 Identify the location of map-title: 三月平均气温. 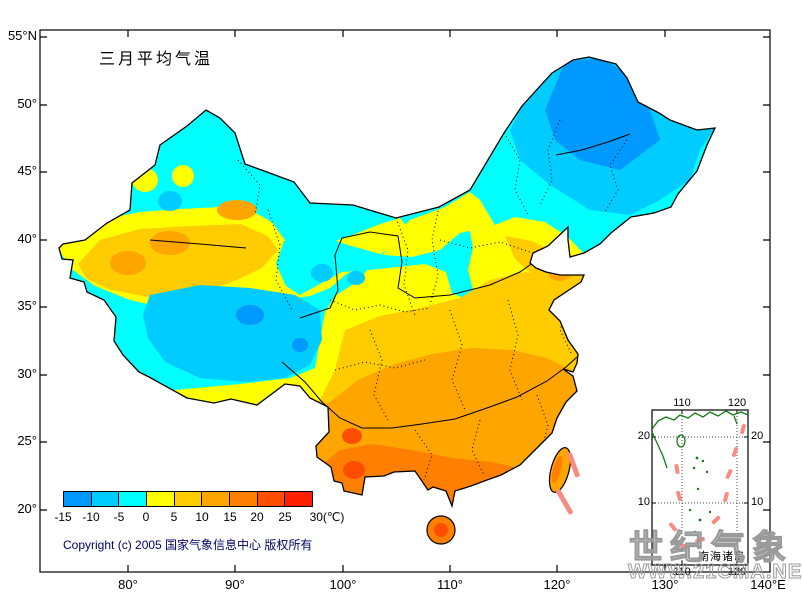
(156, 59).